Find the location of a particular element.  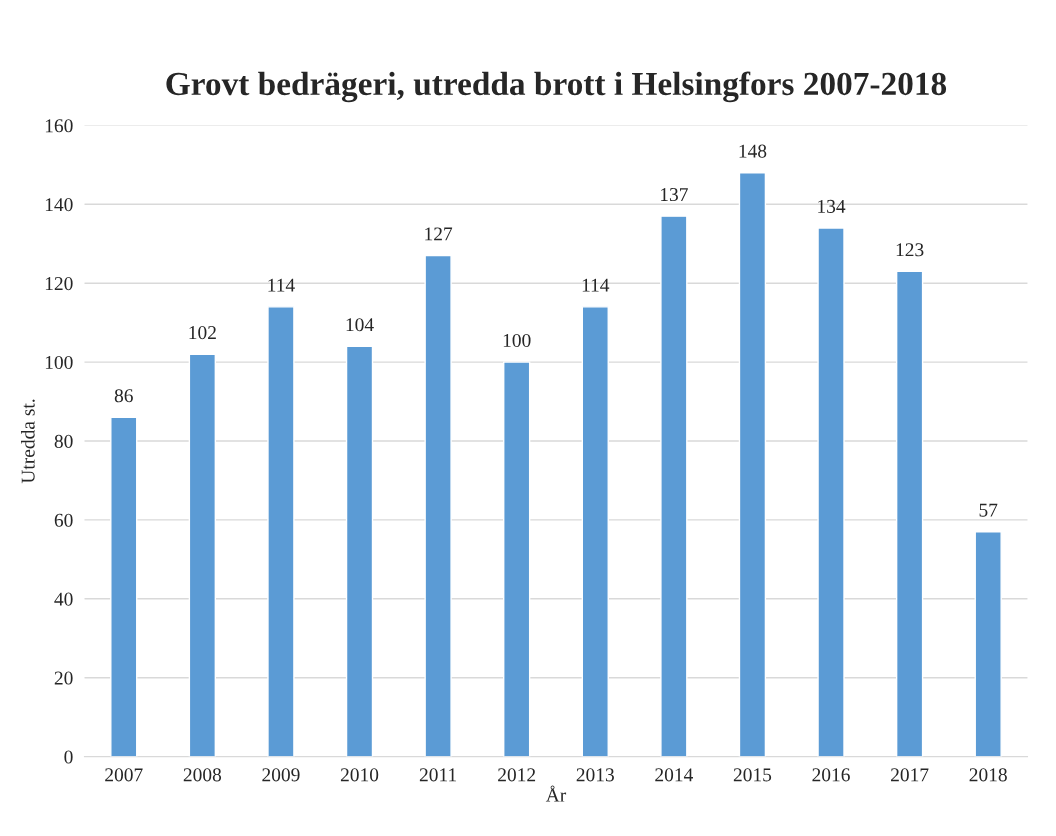

x-tick-label: 2012 is located at coordinates (517, 775).